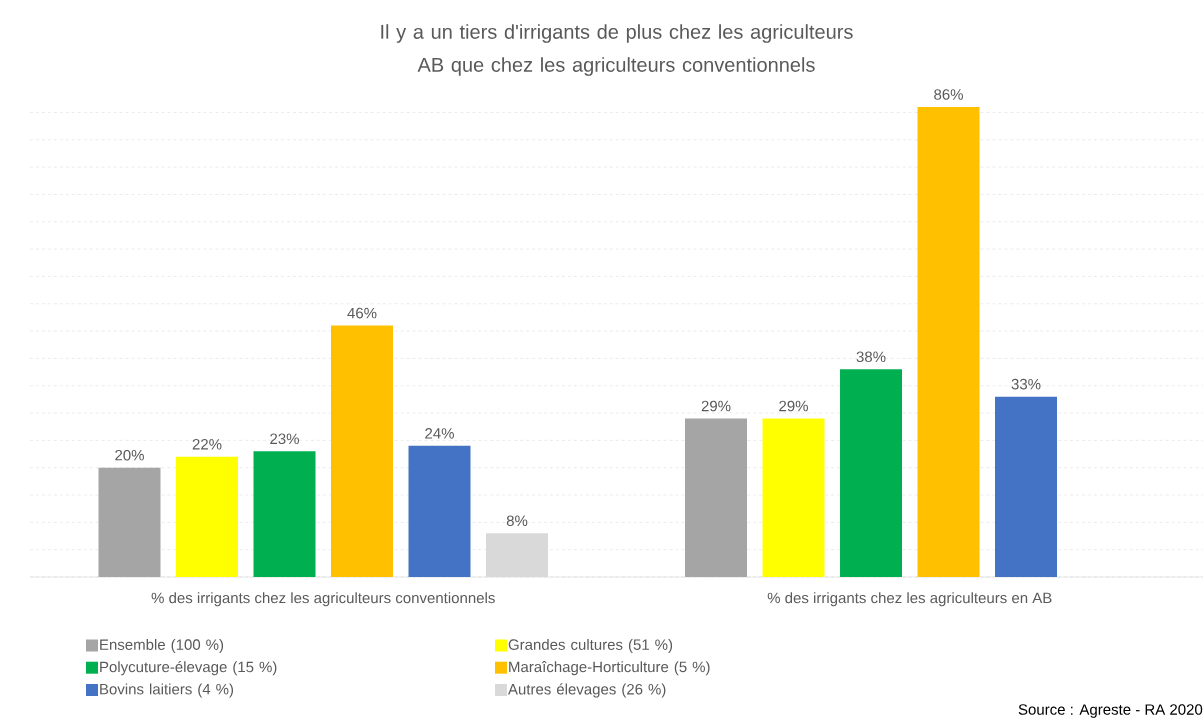 This screenshot has width=1203, height=728. I want to click on data-label: 86%, so click(948, 94).